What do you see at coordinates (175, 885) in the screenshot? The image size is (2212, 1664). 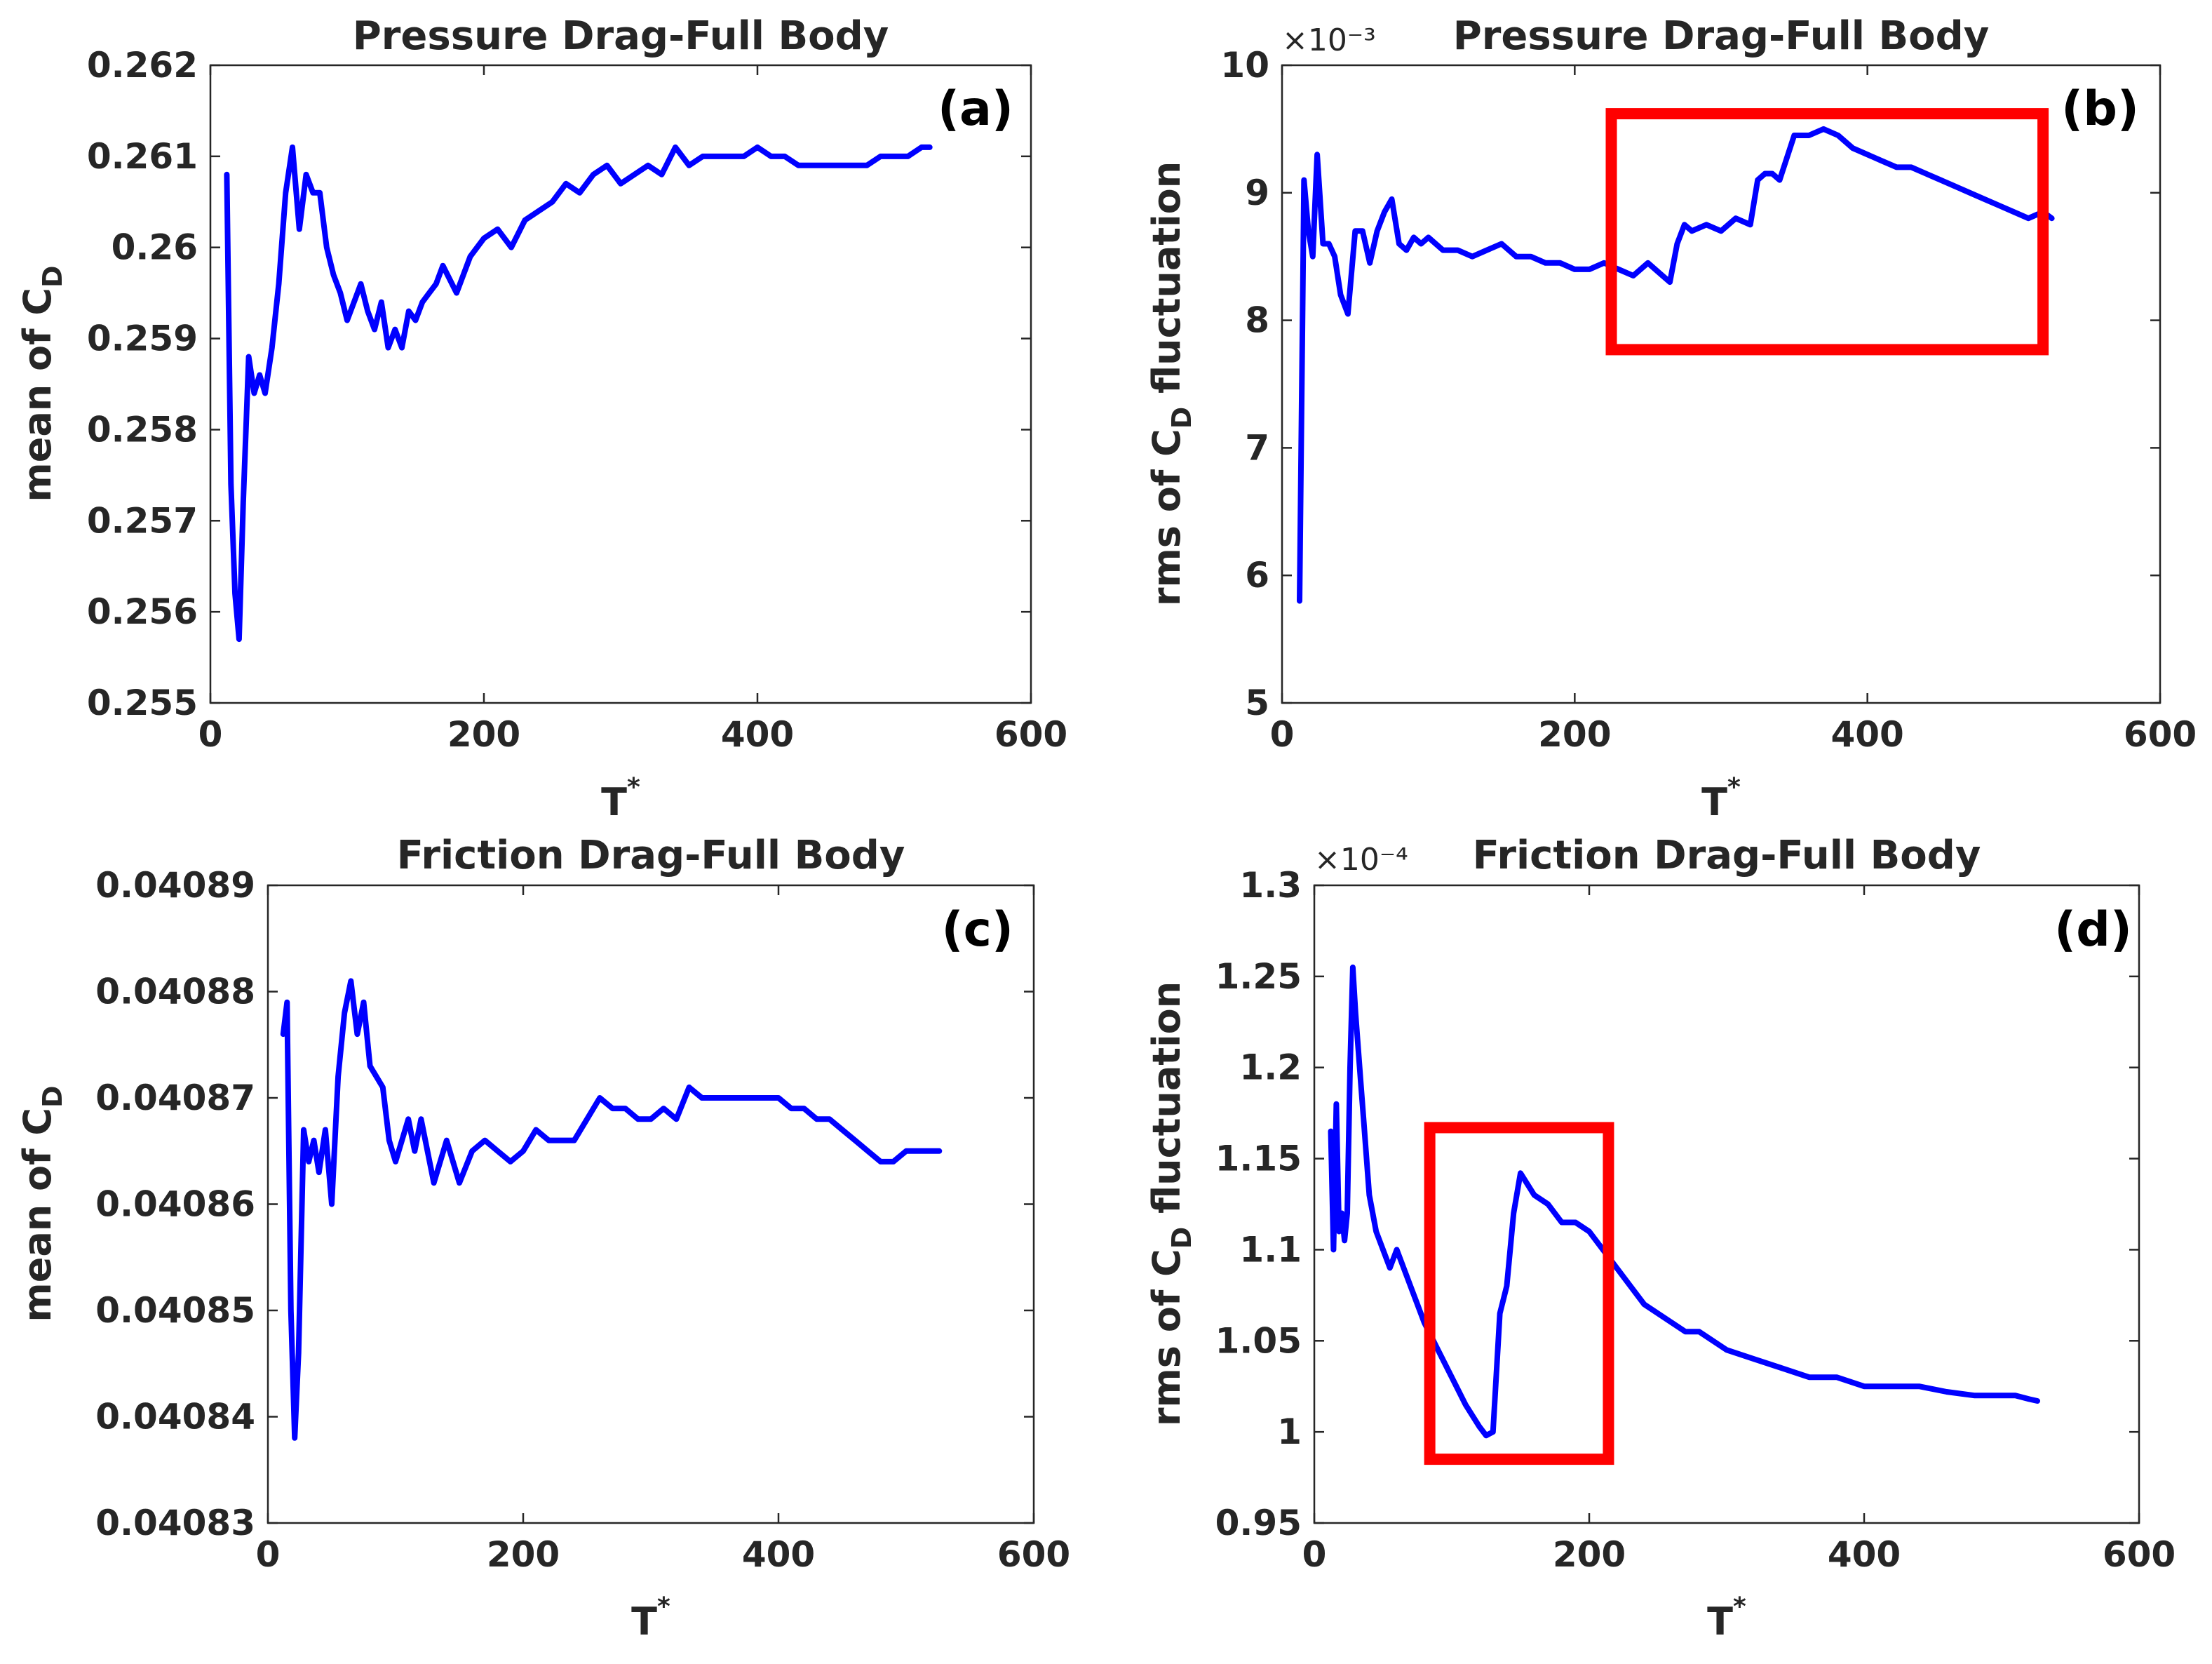 I see `y-tick-label: 0.04089` at bounding box center [175, 885].